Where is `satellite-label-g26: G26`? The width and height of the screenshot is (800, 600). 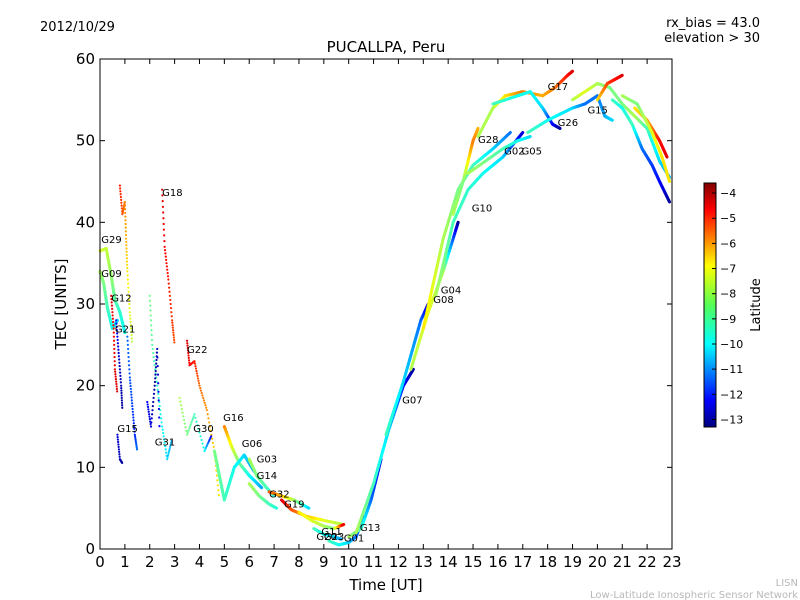 satellite-label-g26: G26 is located at coordinates (568, 123).